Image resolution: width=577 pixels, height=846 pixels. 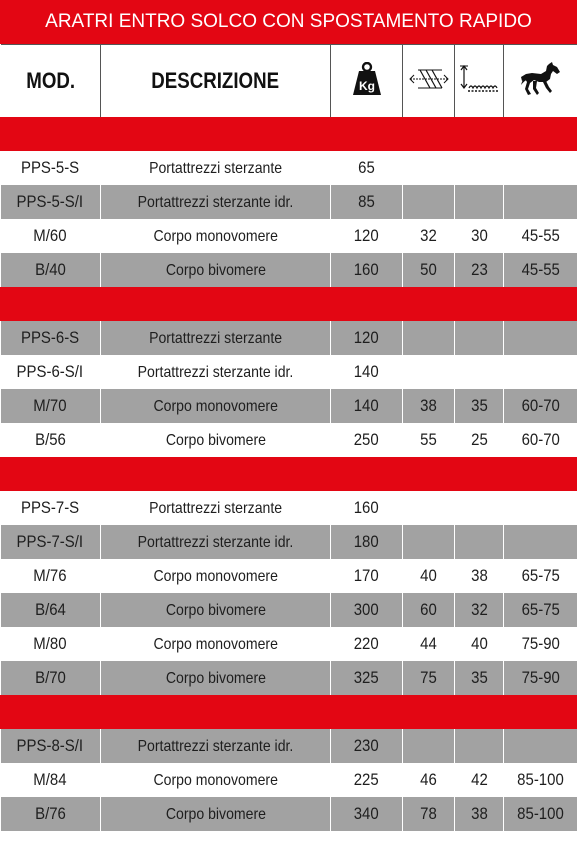 I want to click on cell-furrow-depth: 32, so click(x=479, y=610).